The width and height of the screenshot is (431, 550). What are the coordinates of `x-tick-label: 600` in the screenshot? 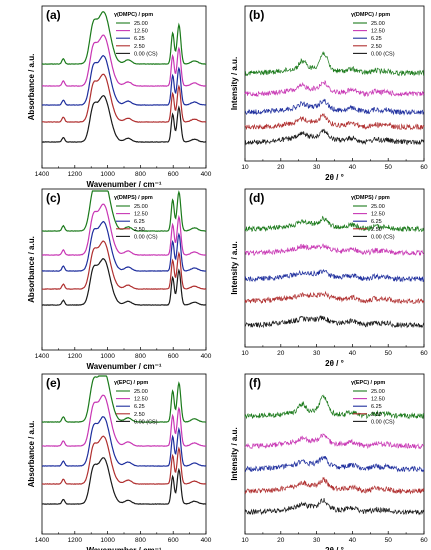 It's located at (173, 356).